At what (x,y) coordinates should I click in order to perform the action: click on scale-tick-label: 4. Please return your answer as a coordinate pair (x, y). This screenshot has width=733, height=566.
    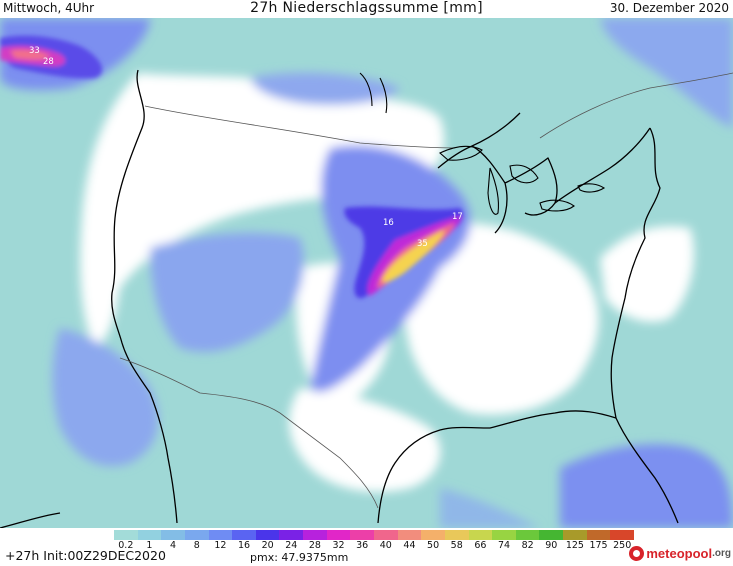
    Looking at the image, I should click on (173, 545).